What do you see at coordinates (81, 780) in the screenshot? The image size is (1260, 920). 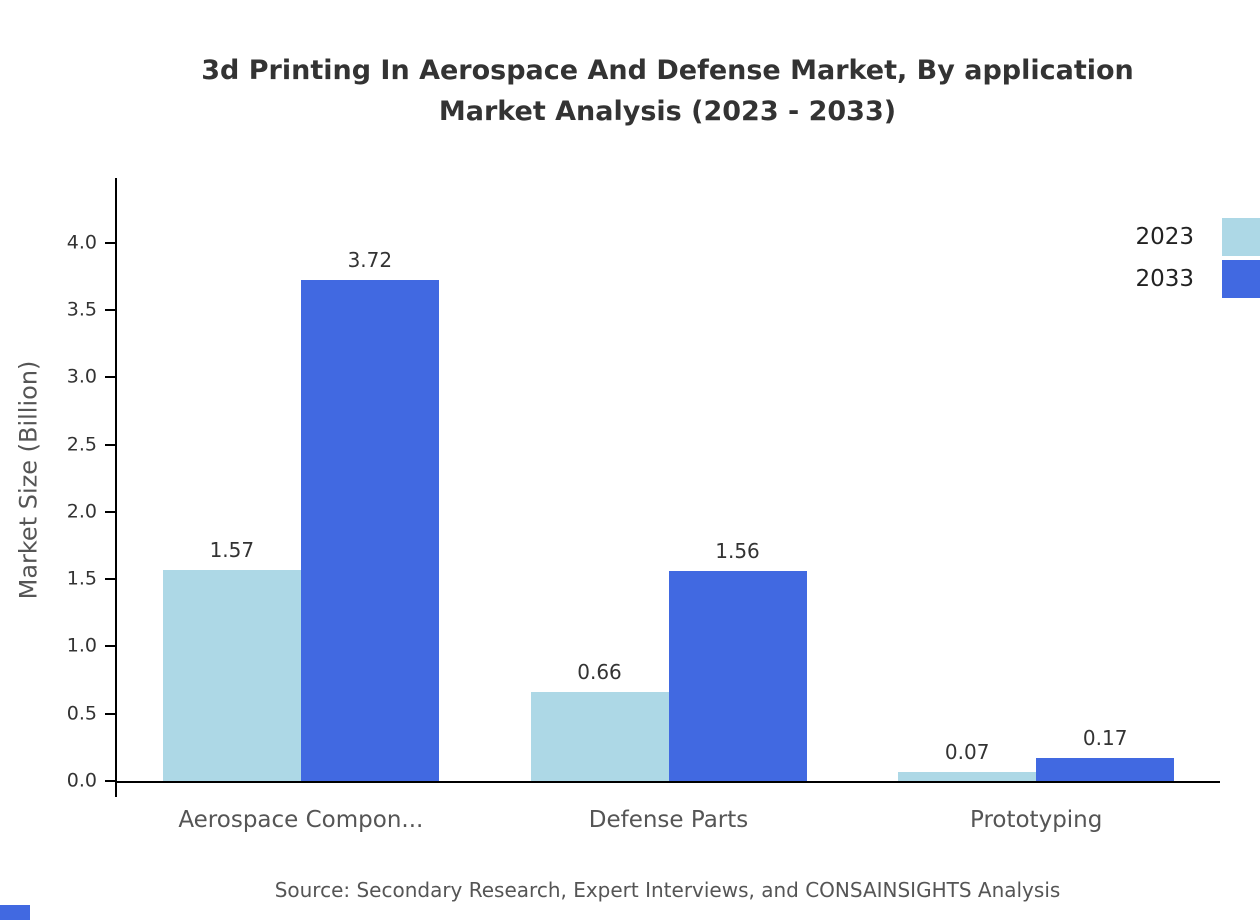 I see `y-tick-label: 0.0` at bounding box center [81, 780].